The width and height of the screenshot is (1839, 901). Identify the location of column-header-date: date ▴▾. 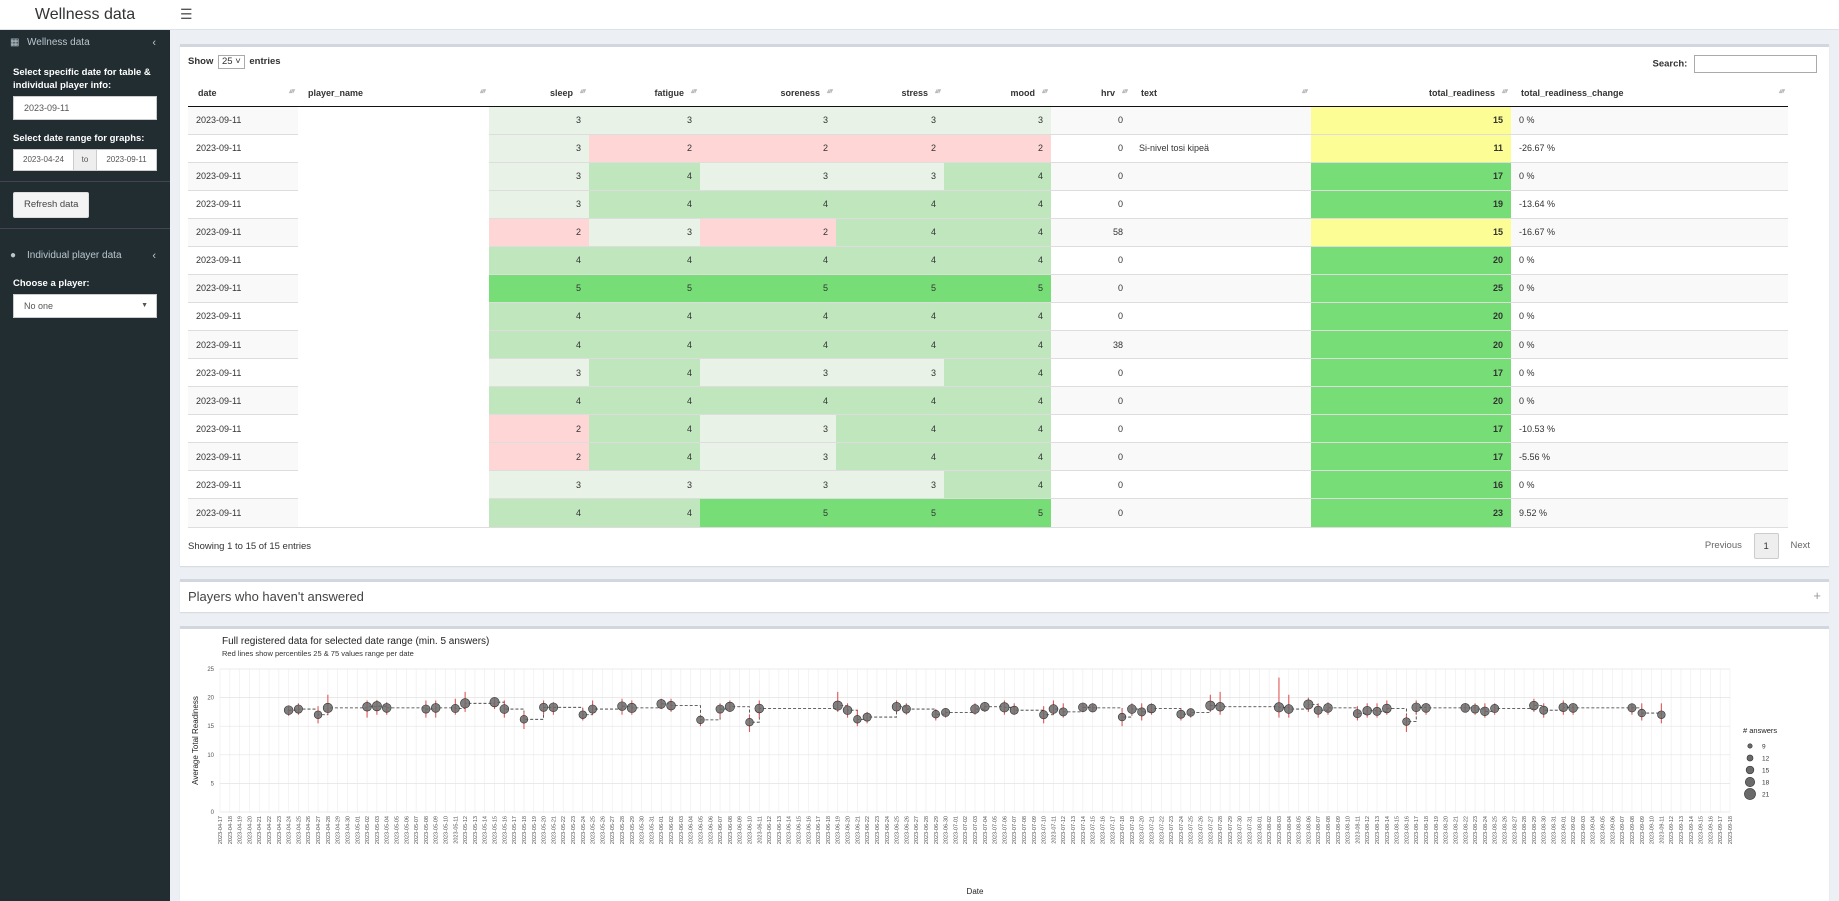
(243, 94).